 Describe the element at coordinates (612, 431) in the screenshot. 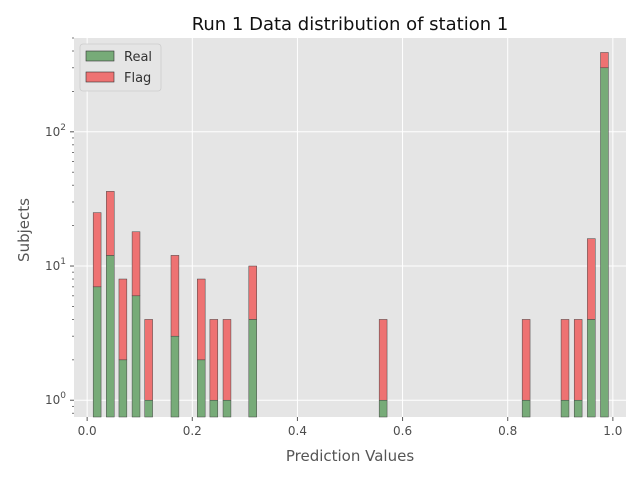

I see `x-tick-label: 1.0` at that location.